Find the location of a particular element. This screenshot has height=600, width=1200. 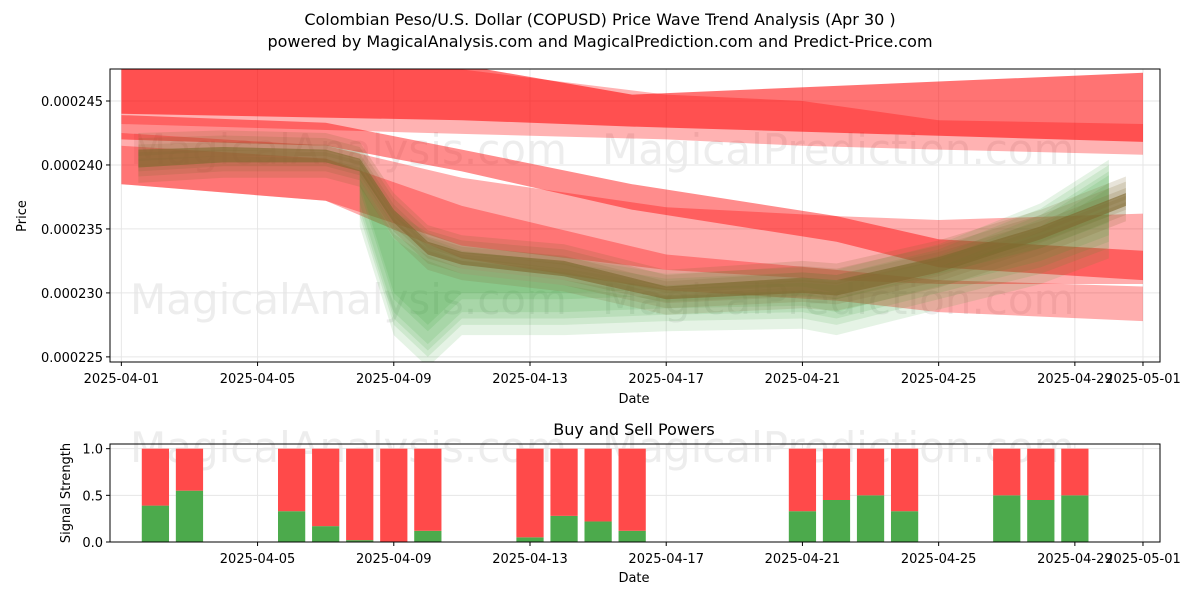

price-y-tick-label: 0.000240 is located at coordinates (72, 166).